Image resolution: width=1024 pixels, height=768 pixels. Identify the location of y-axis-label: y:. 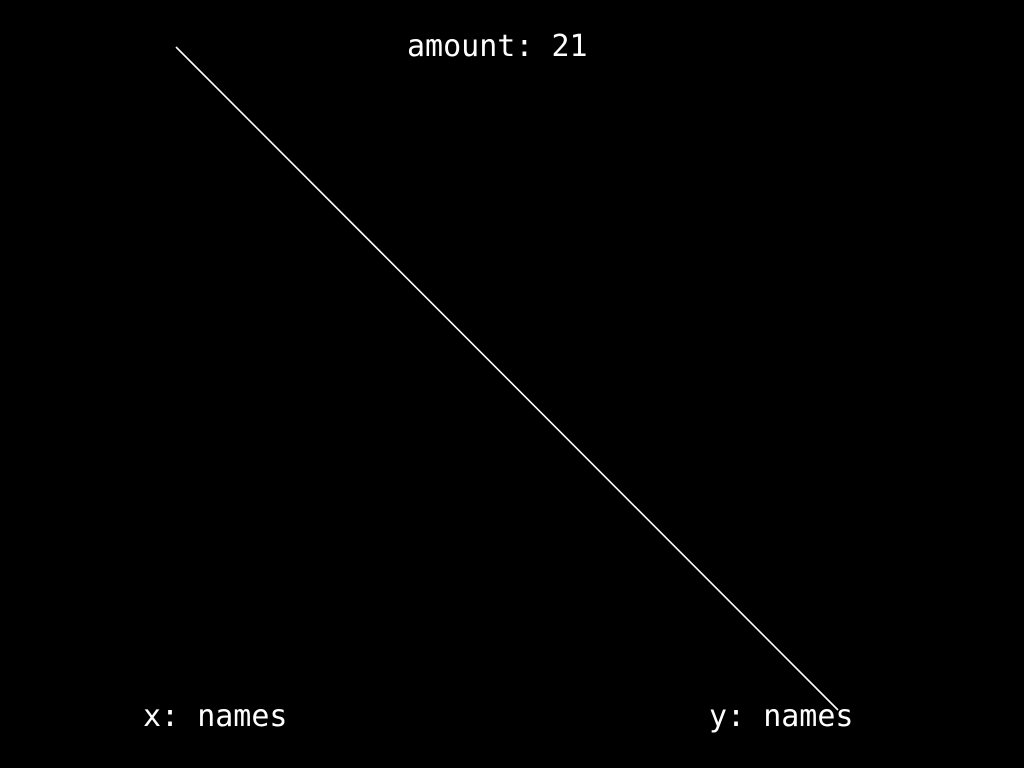
(736, 716).